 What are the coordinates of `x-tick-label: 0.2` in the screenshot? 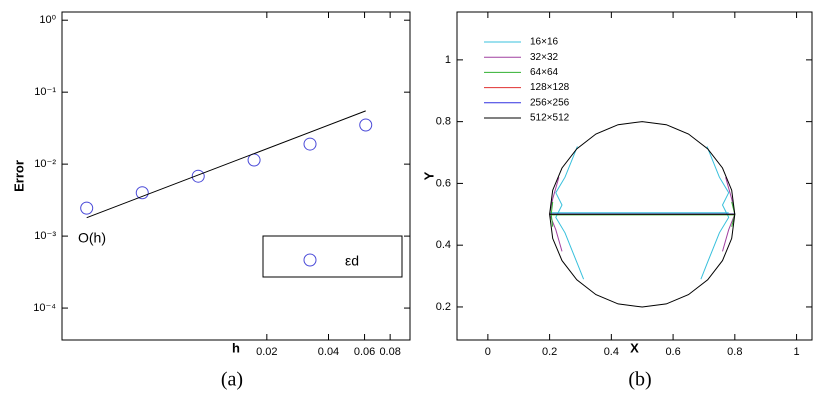 It's located at (549, 352).